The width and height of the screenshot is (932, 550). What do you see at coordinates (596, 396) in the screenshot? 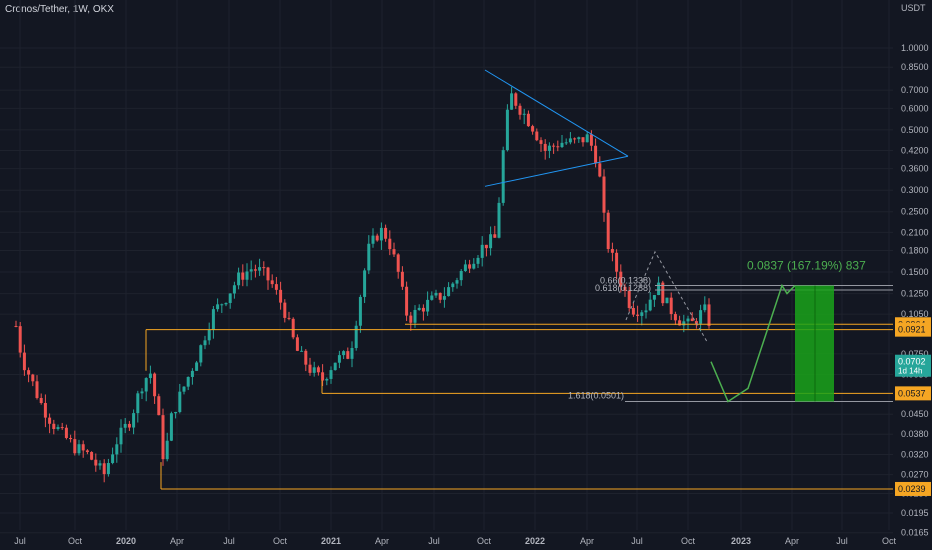
I see `fib-label: 1.618(0.0501)` at bounding box center [596, 396].